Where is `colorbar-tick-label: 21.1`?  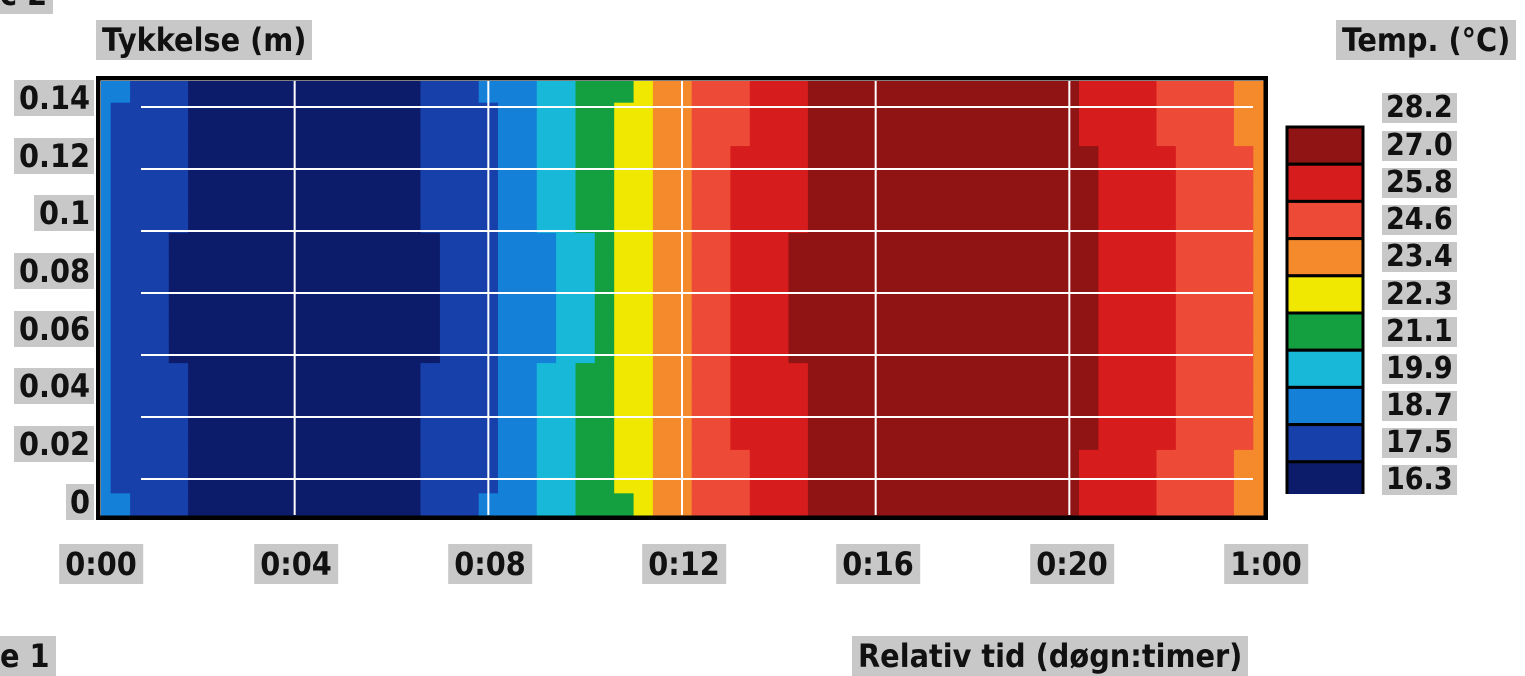
colorbar-tick-label: 21.1 is located at coordinates (1419, 332).